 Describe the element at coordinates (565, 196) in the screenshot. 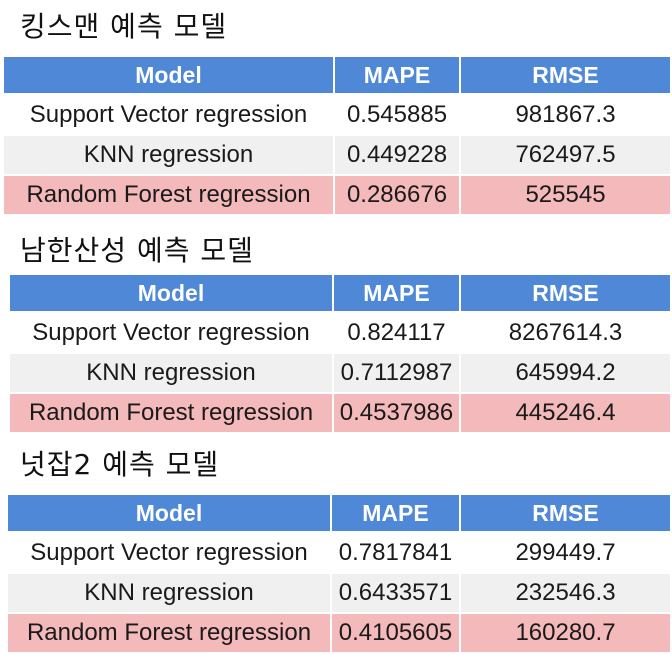

I see `cell-rmse: 525545` at that location.